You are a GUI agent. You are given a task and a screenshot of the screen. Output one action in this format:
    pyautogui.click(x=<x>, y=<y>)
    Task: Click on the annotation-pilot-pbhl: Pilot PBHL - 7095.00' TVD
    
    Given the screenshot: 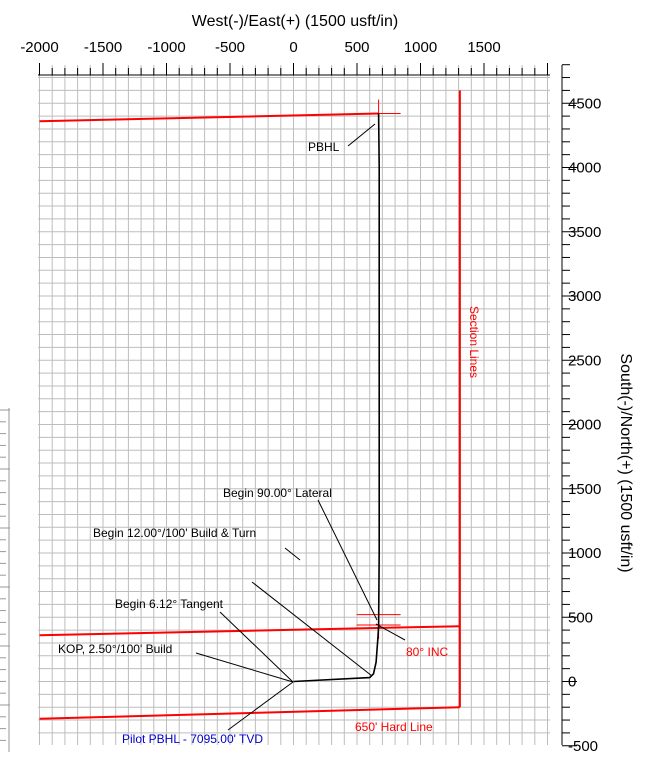 What is the action you would take?
    pyautogui.click(x=192, y=739)
    